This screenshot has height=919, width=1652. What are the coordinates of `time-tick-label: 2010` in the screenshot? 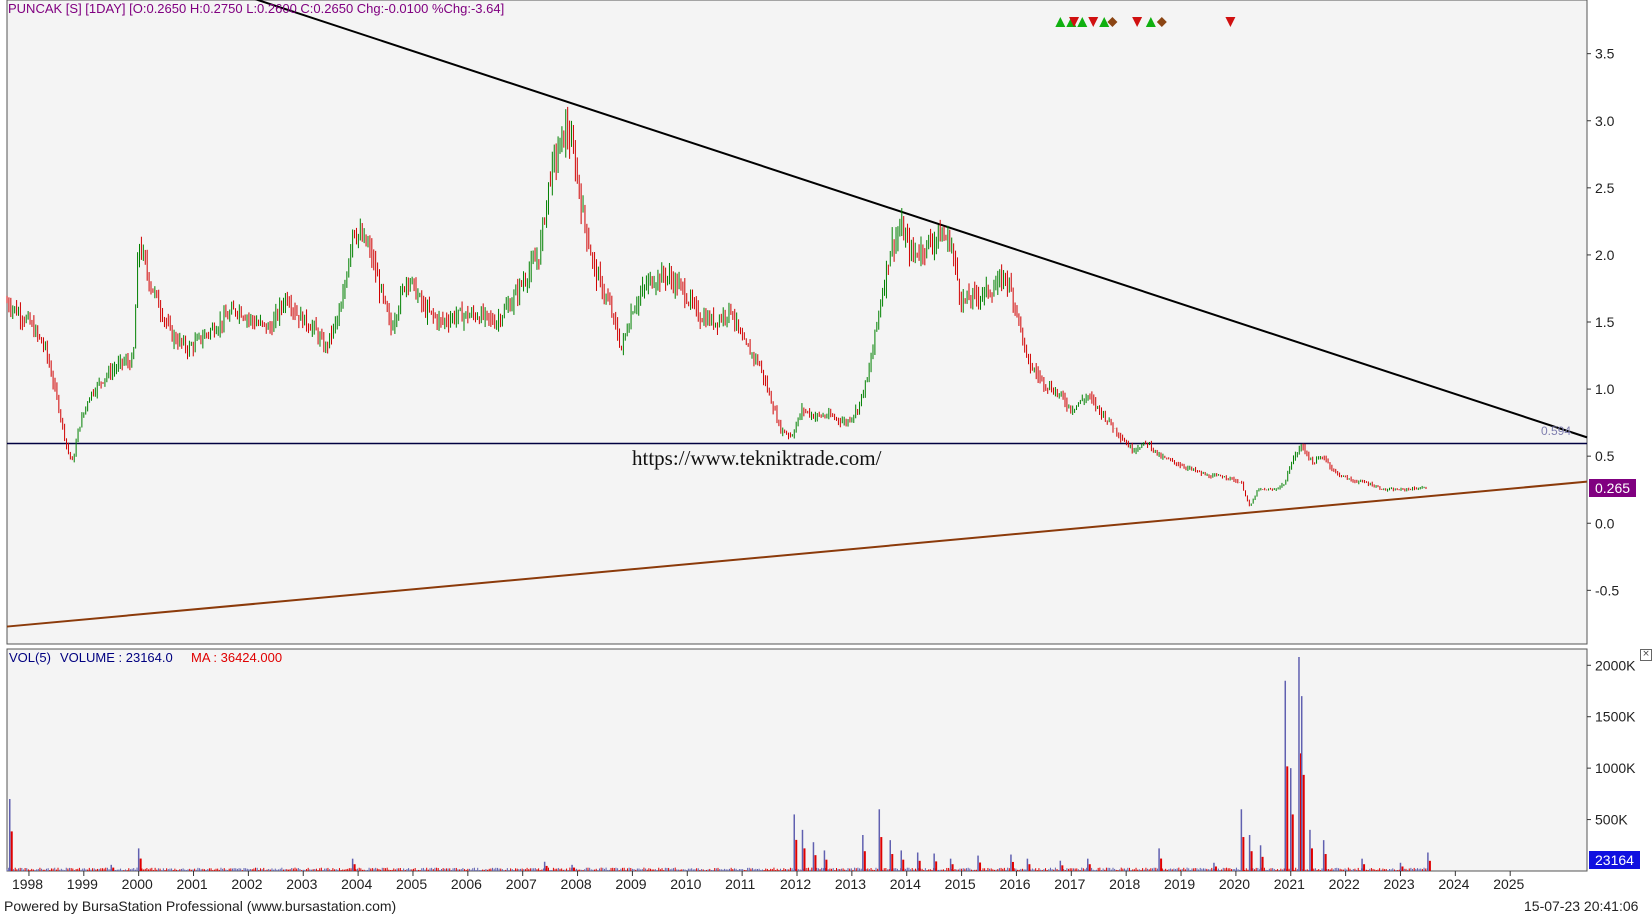 It's located at (685, 884).